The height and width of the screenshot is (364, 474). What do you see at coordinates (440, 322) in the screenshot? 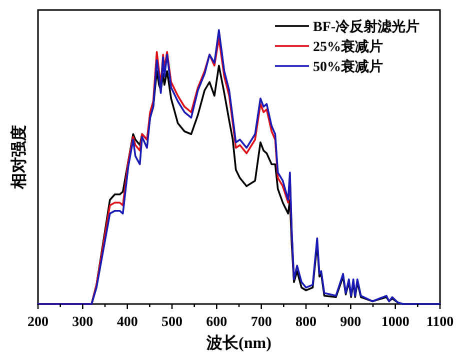
I see `x-tick-label: 1100` at bounding box center [440, 322].